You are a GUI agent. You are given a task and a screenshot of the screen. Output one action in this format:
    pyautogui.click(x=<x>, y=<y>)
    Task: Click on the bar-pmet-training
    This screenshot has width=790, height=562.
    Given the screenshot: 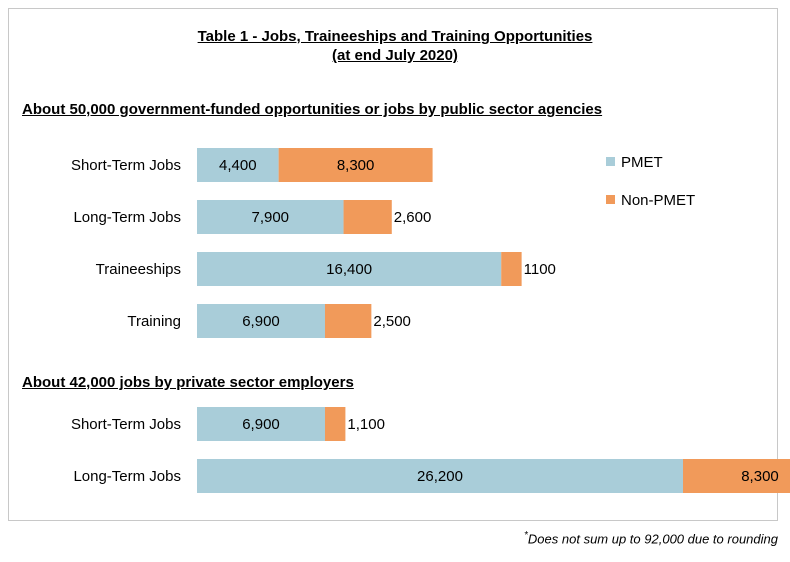 What is the action you would take?
    pyautogui.click(x=261, y=321)
    